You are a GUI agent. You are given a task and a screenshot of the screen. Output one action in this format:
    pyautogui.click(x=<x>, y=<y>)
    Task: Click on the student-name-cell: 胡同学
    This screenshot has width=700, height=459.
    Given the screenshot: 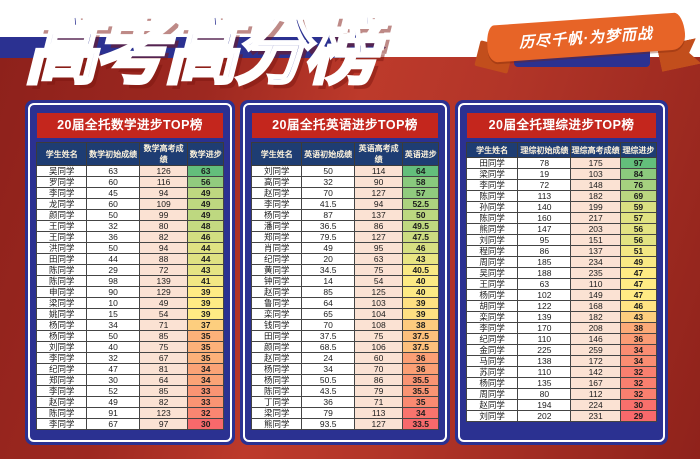 What is the action you would take?
    pyautogui.click(x=492, y=306)
    